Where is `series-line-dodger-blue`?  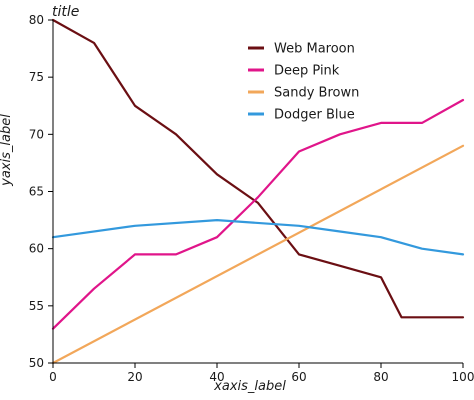
series-line-dodger-blue is located at coordinates (258, 237).